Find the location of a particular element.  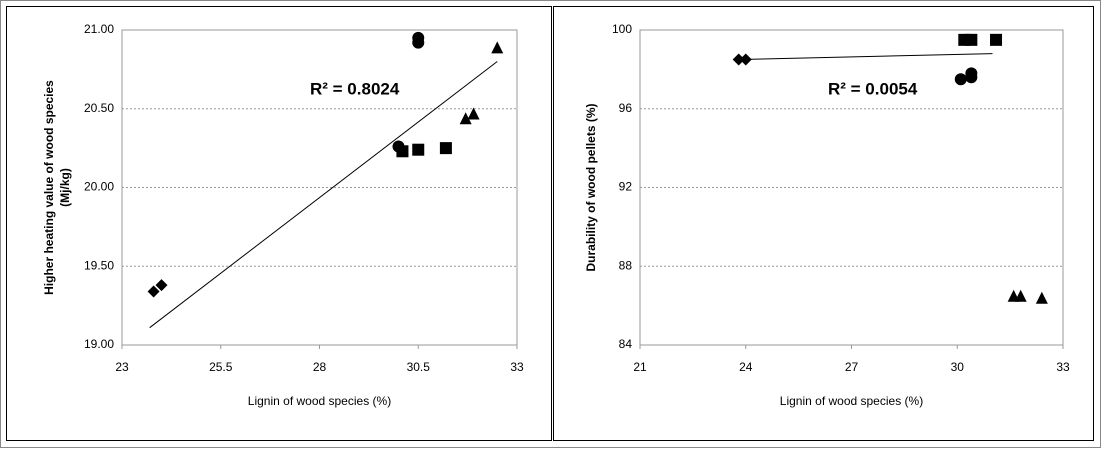

y-tick-label: 92 is located at coordinates (626, 187).